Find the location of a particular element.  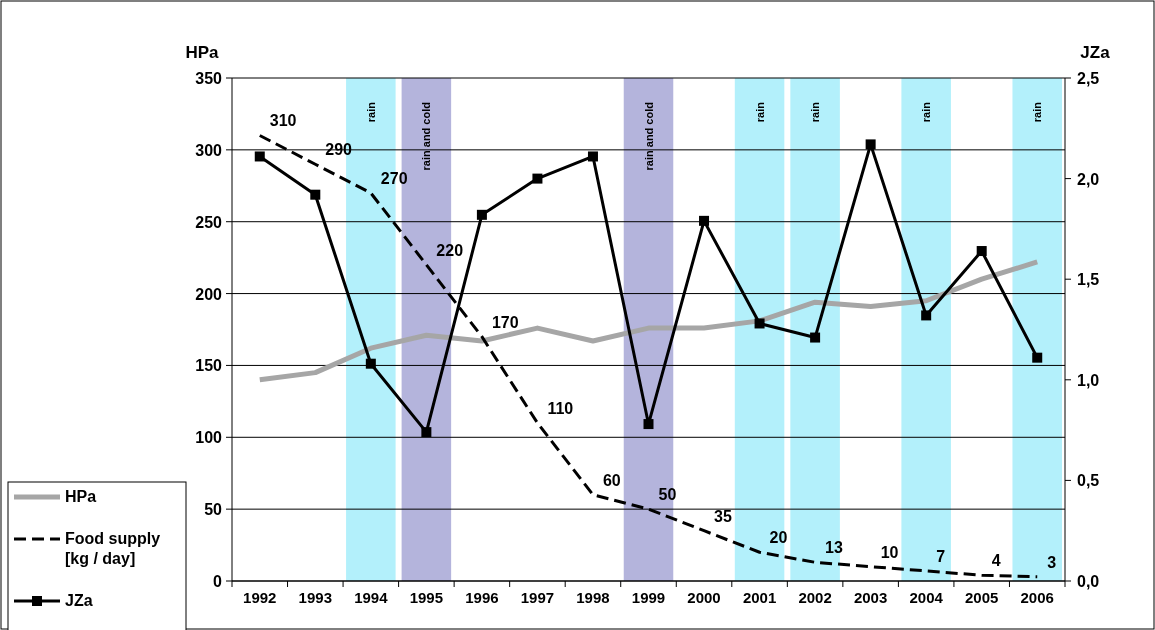

x-tick-label: 2005 is located at coordinates (982, 597).